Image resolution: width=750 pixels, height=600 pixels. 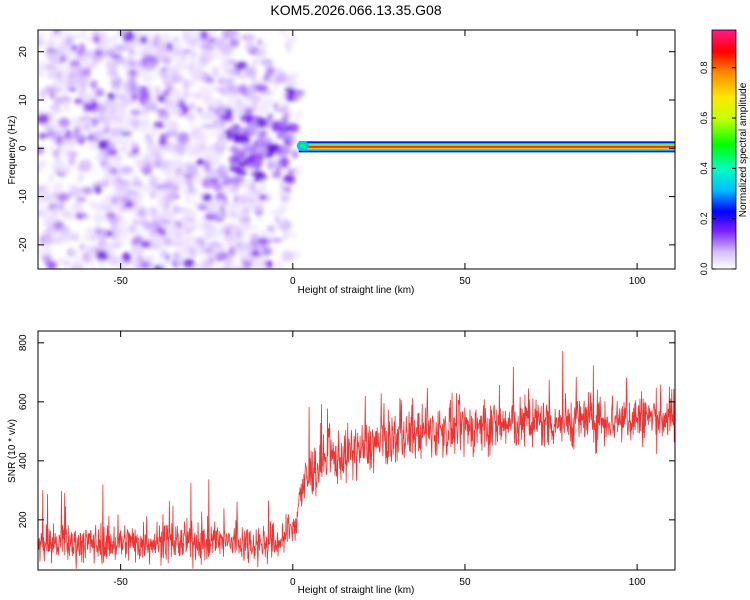 What do you see at coordinates (23, 519) in the screenshot?
I see `y-tick-label: 200` at bounding box center [23, 519].